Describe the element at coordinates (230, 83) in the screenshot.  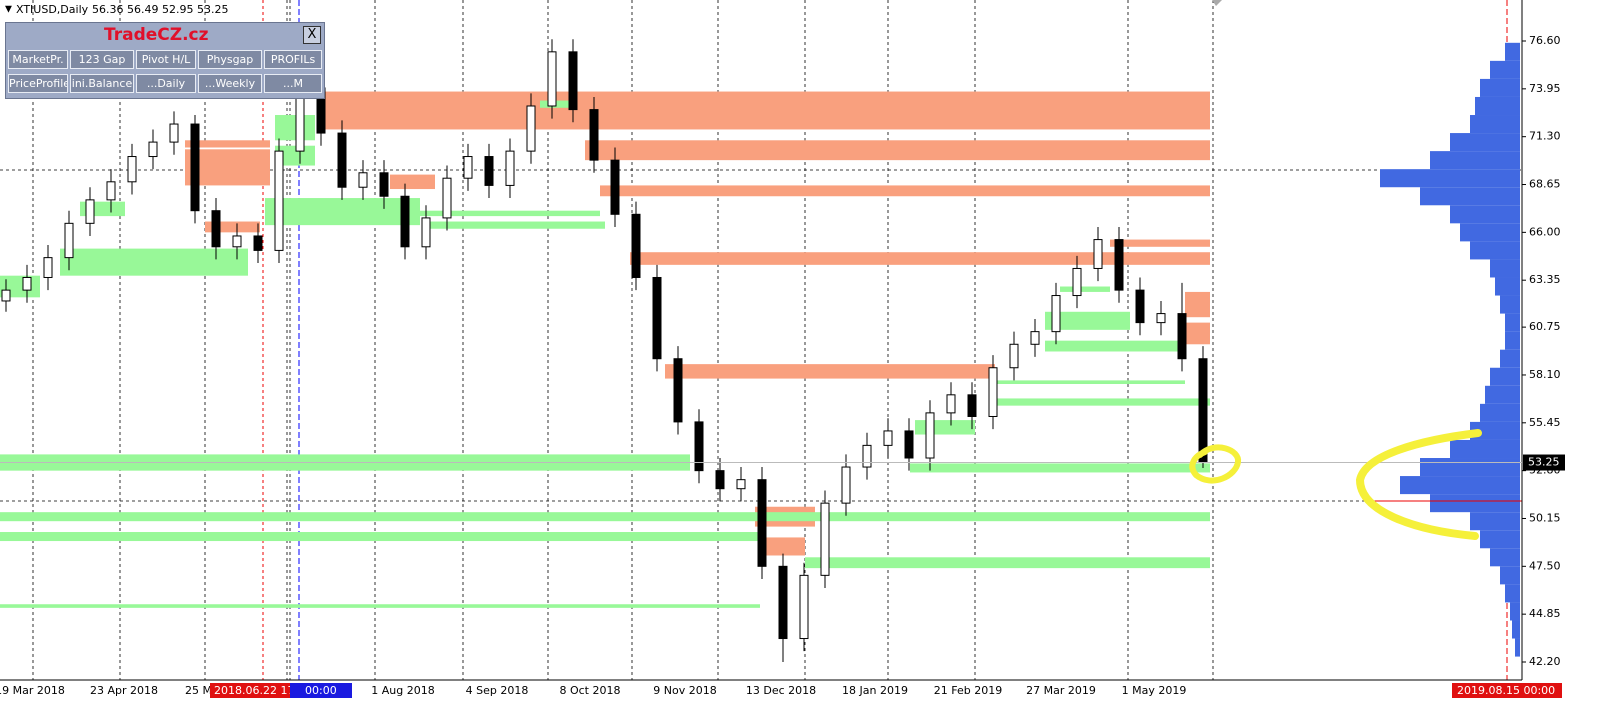
I see `panel-button: ...Weekly` at that location.